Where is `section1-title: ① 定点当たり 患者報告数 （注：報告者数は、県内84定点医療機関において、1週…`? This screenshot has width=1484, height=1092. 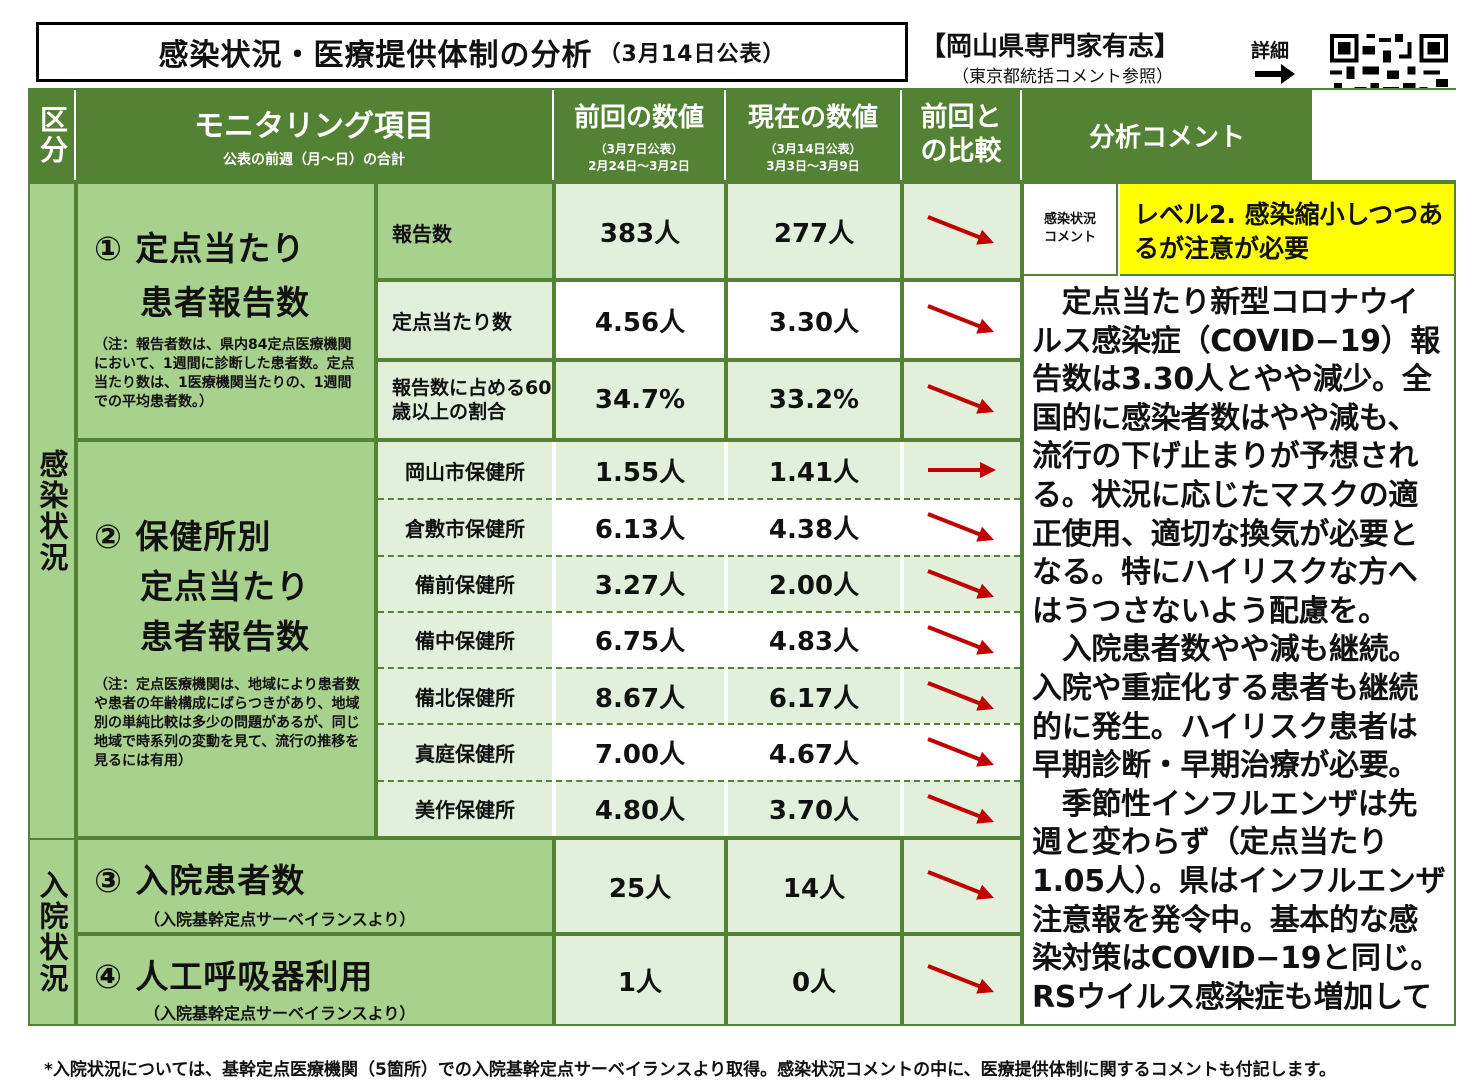
section1-title: ① 定点当たり 患者報告数 （注：報告者数は、県内84定点医療機関において、1週… is located at coordinates (226, 311).